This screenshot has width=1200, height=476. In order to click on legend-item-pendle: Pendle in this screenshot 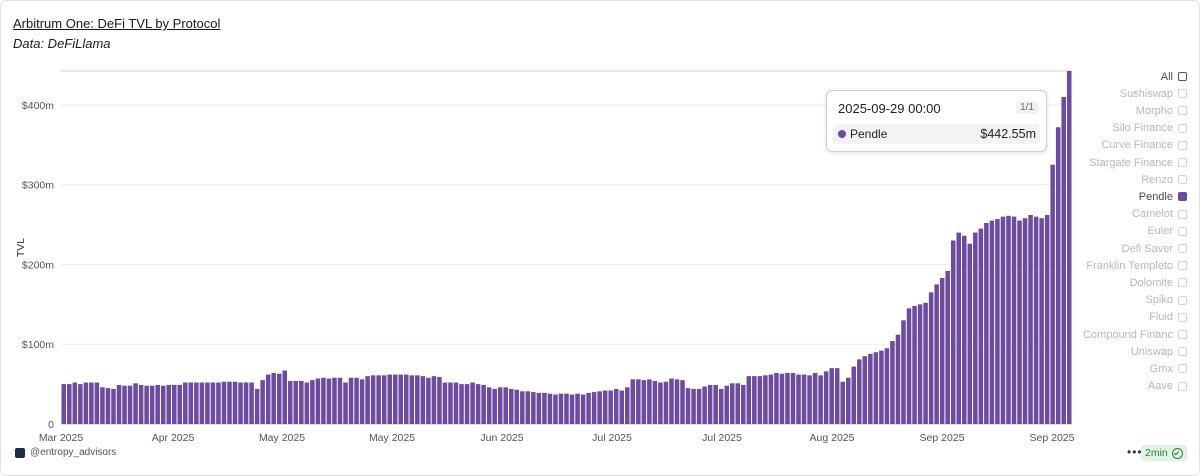, I will do `click(1163, 196)`.